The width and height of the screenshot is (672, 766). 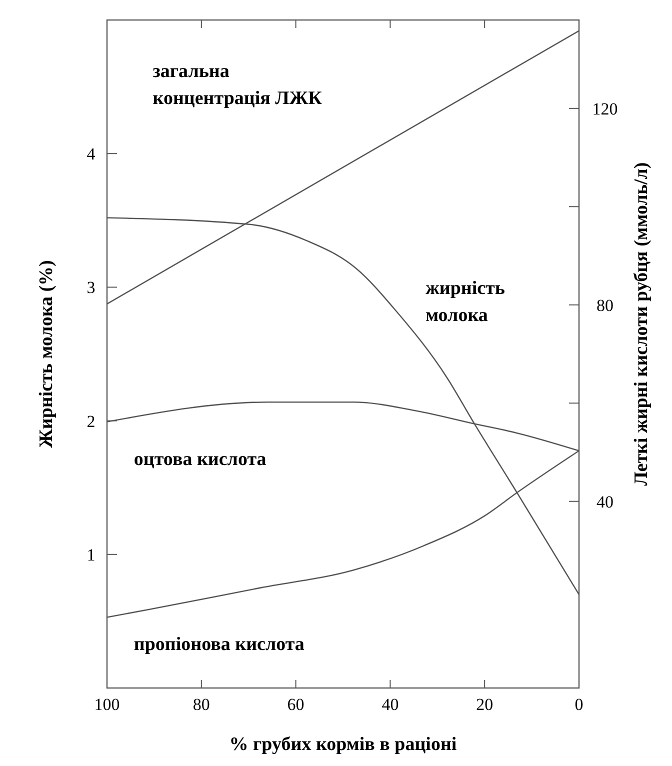 What do you see at coordinates (485, 704) in the screenshot?
I see `x-tick-label: 20` at bounding box center [485, 704].